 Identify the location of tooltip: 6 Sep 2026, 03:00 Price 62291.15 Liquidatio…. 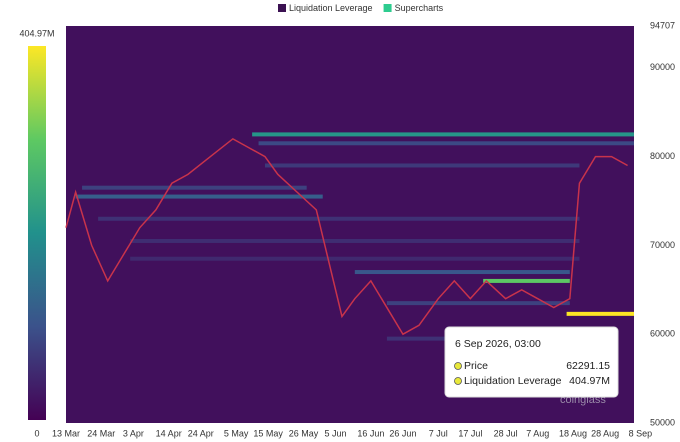
(531, 362).